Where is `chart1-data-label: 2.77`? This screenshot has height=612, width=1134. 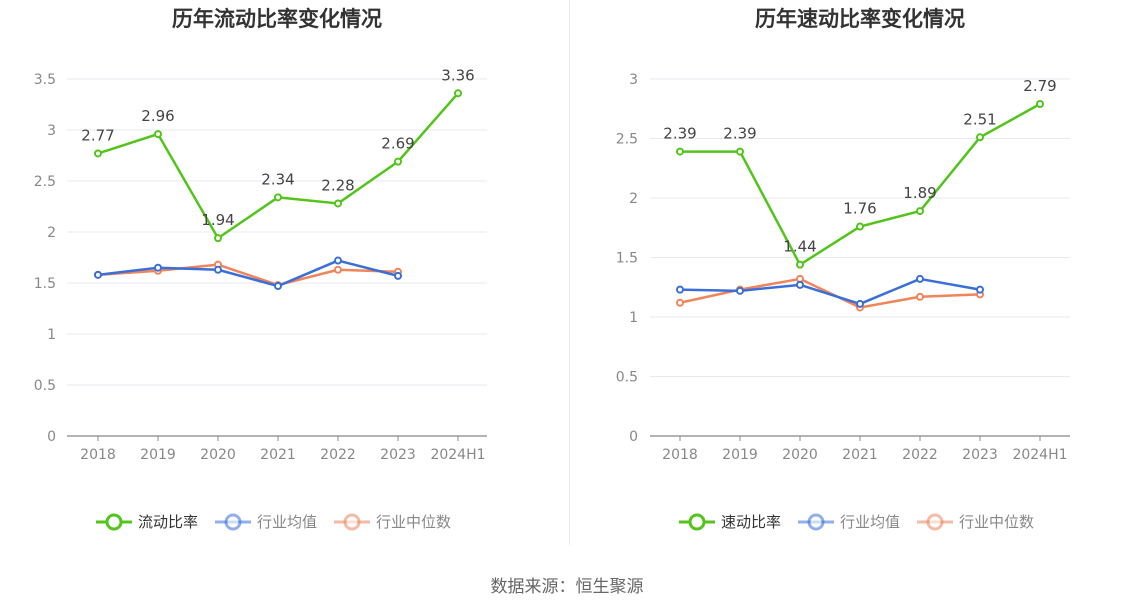
chart1-data-label: 2.77 is located at coordinates (97, 135).